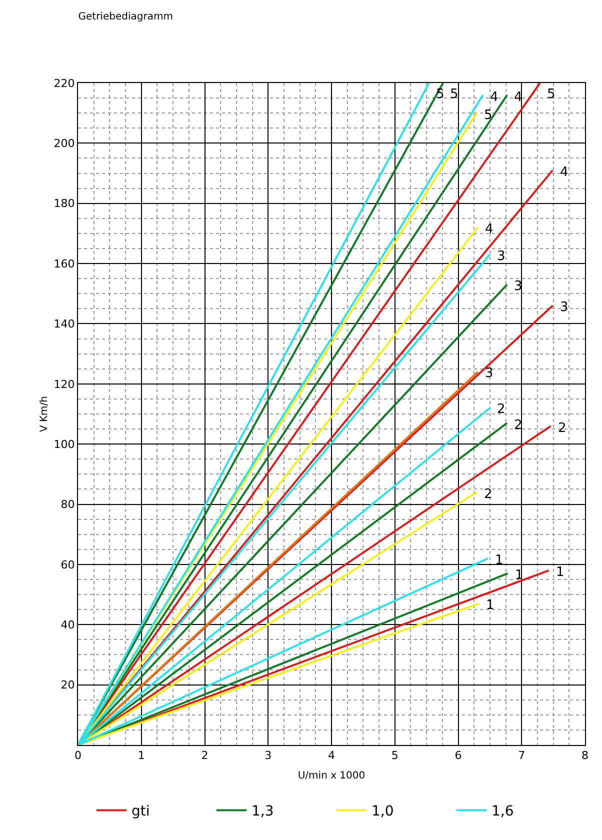 This screenshot has width=602, height=840. What do you see at coordinates (268, 755) in the screenshot?
I see `x-tick-label: 3` at bounding box center [268, 755].